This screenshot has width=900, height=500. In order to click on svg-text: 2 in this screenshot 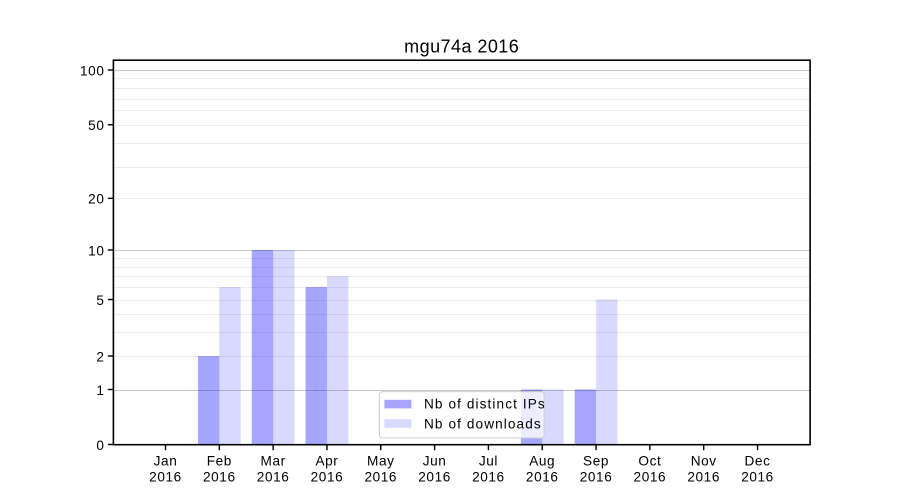, I will do `click(100, 356)`.